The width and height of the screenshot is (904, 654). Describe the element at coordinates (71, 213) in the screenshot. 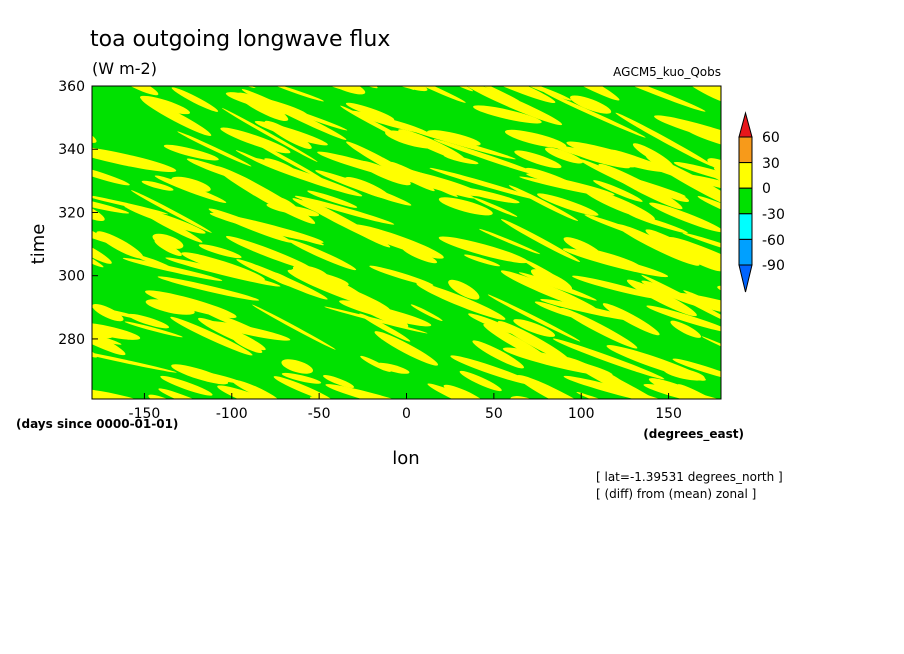

I see `y-tick-label: 320` at that location.